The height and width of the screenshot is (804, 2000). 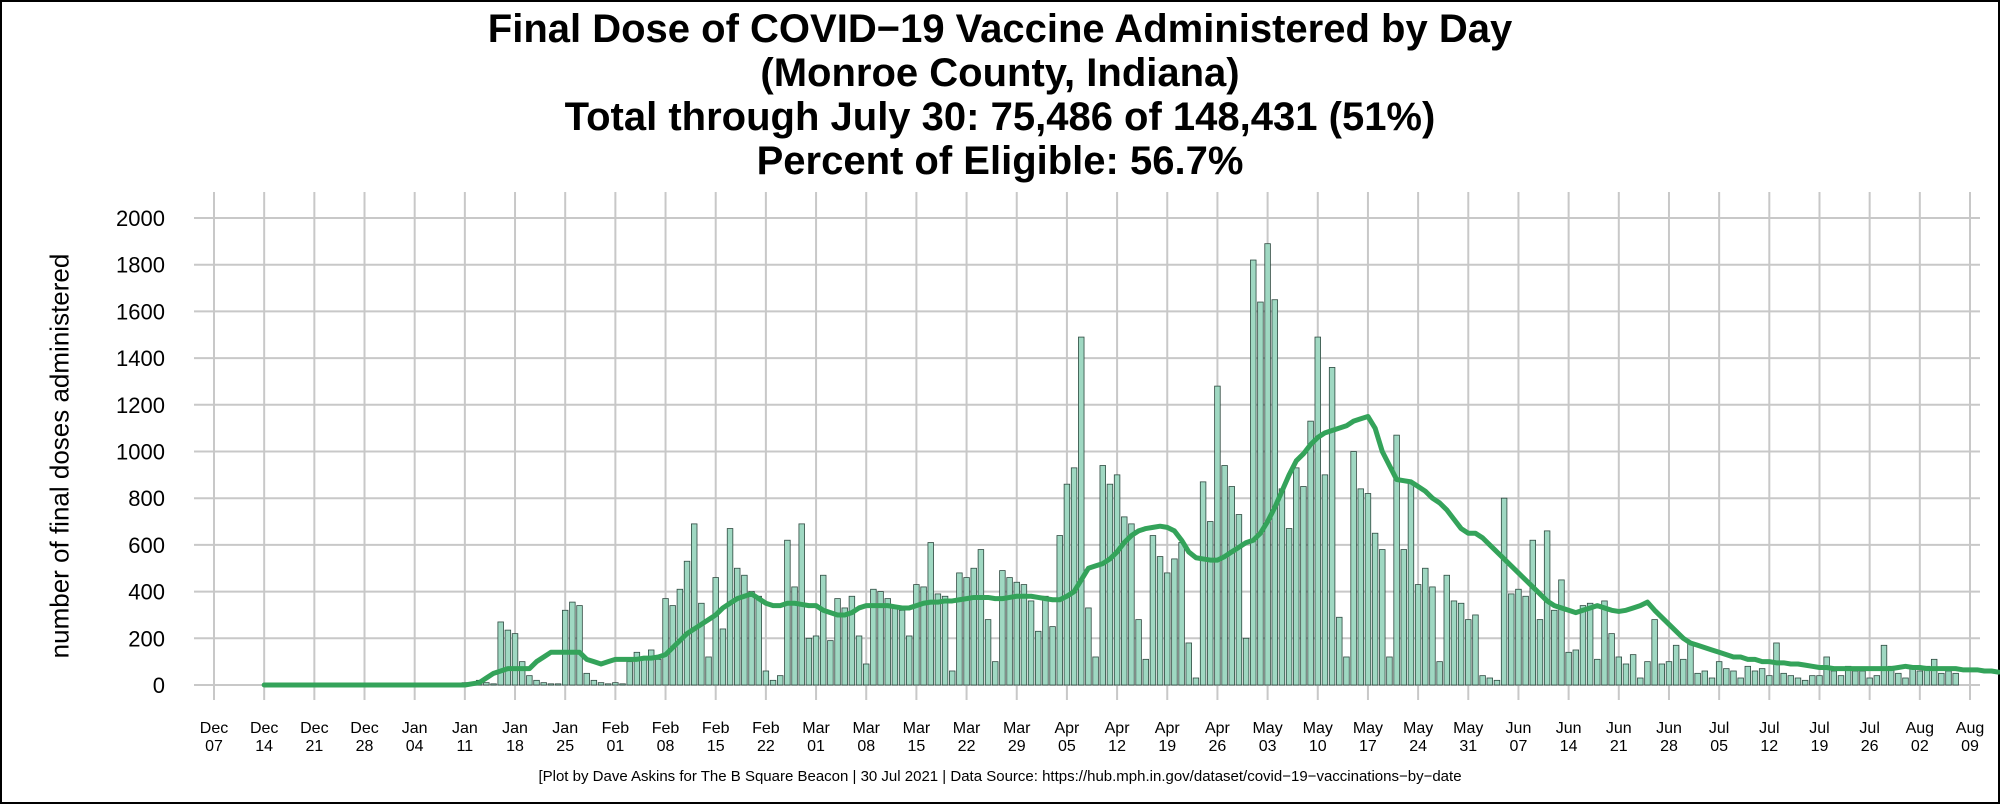 What do you see at coordinates (1669, 737) in the screenshot?
I see `x-tick-label: Jun 28` at bounding box center [1669, 737].